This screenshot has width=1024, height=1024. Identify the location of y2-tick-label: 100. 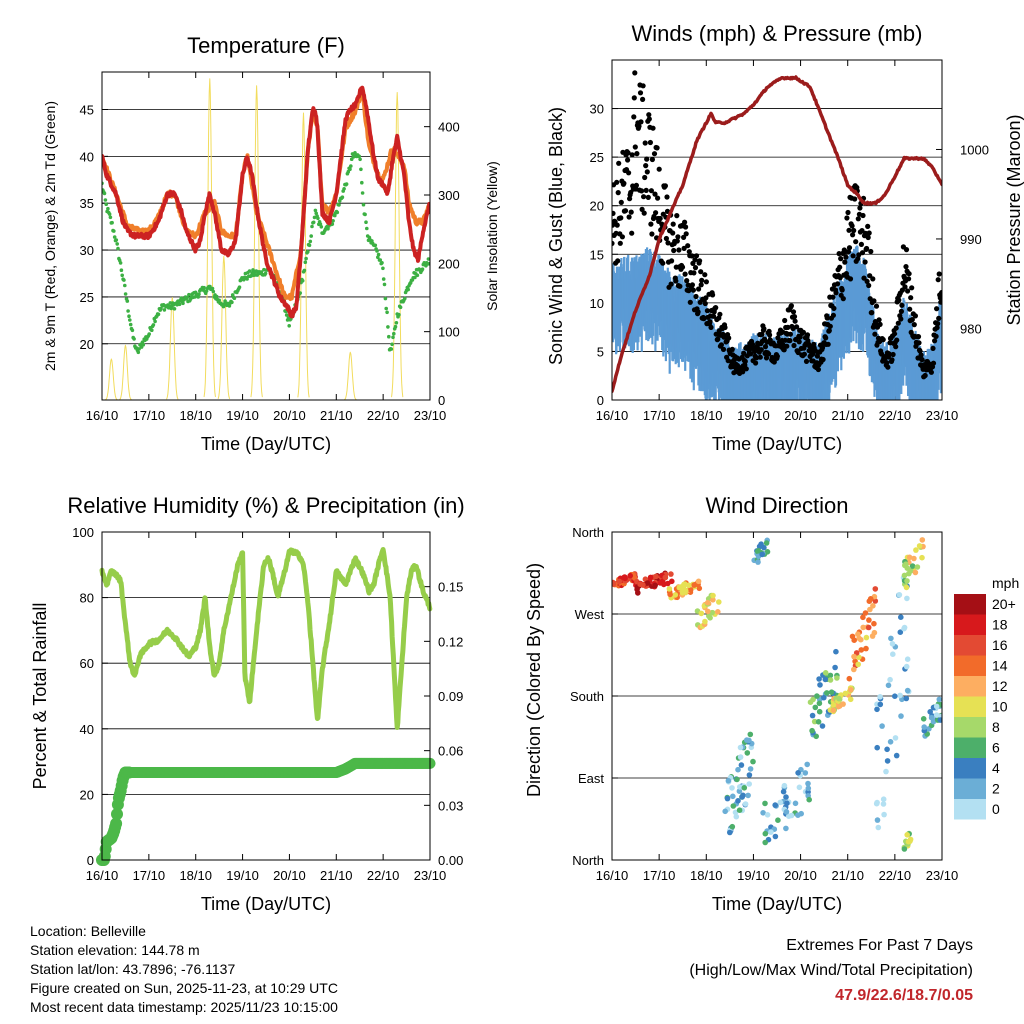
(449, 332).